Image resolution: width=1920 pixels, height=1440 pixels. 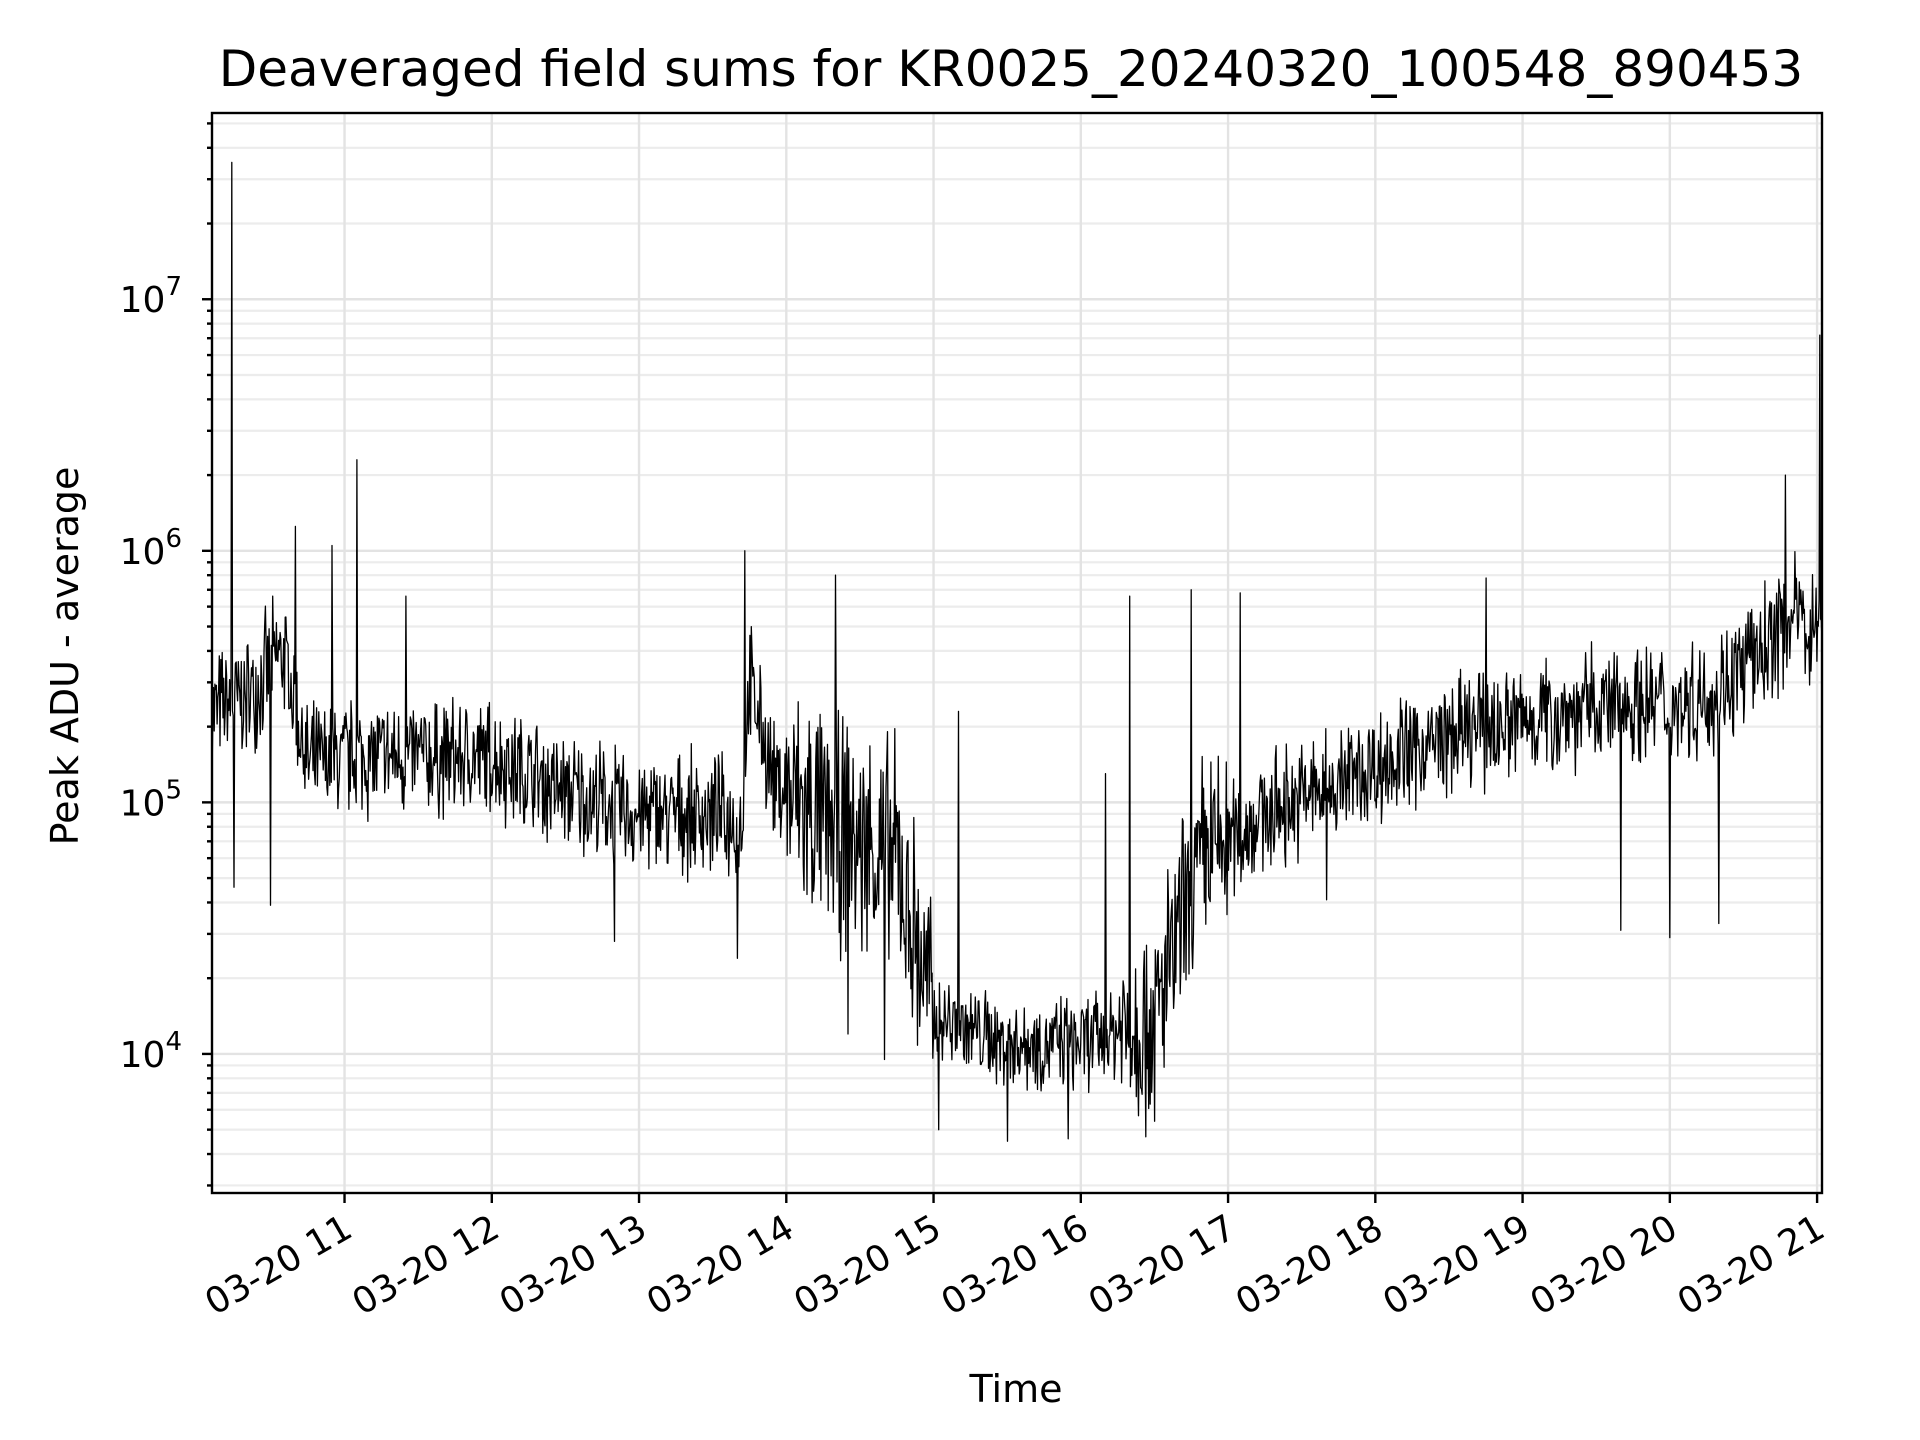 What do you see at coordinates (1751, 1265) in the screenshot?
I see `x-tick-label: 03-20 21` at bounding box center [1751, 1265].